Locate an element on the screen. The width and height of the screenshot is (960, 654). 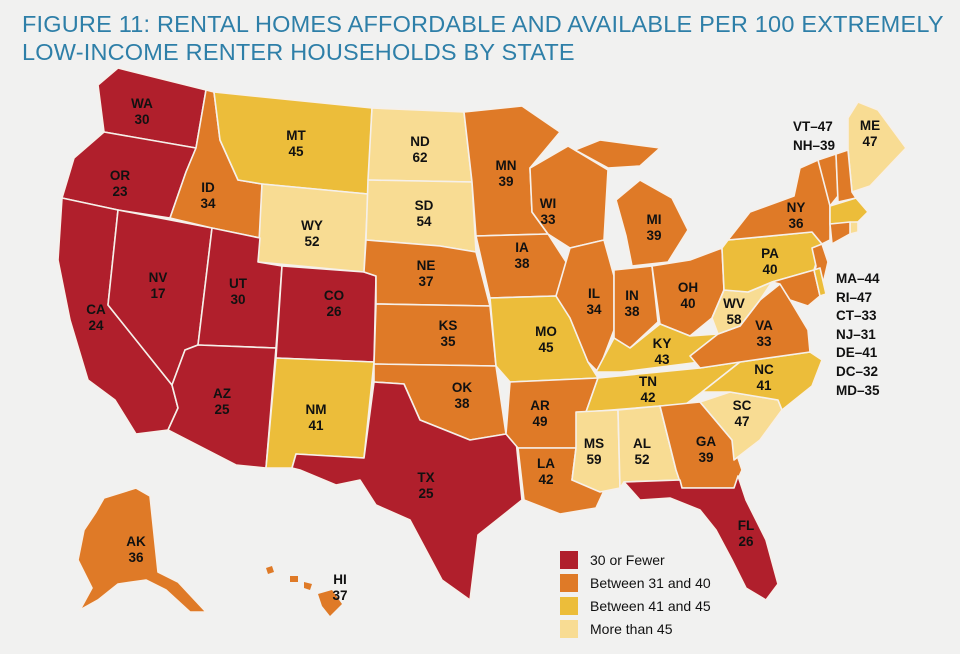
state-value: 25 is located at coordinates (222, 409).